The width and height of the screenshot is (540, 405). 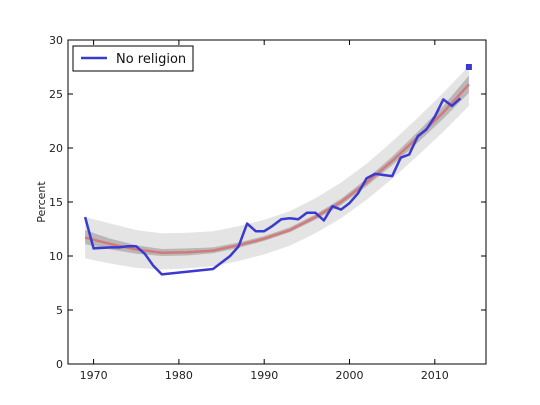 What do you see at coordinates (350, 375) in the screenshot?
I see `x-tick-label: 2000` at bounding box center [350, 375].